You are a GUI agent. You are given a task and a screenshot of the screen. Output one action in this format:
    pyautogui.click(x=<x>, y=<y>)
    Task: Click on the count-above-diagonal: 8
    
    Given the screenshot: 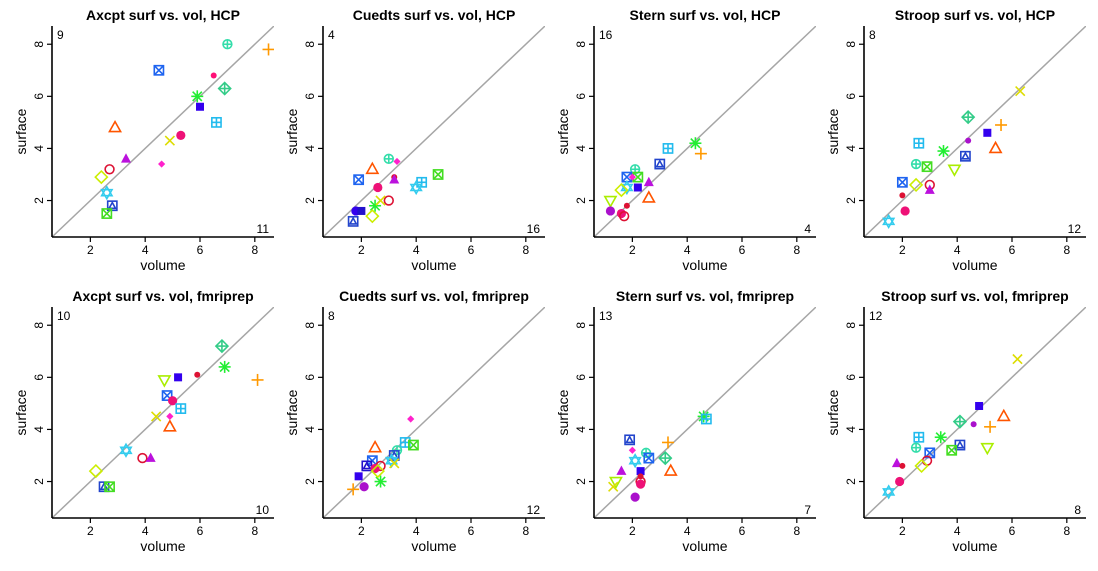 What is the action you would take?
    pyautogui.click(x=872, y=35)
    